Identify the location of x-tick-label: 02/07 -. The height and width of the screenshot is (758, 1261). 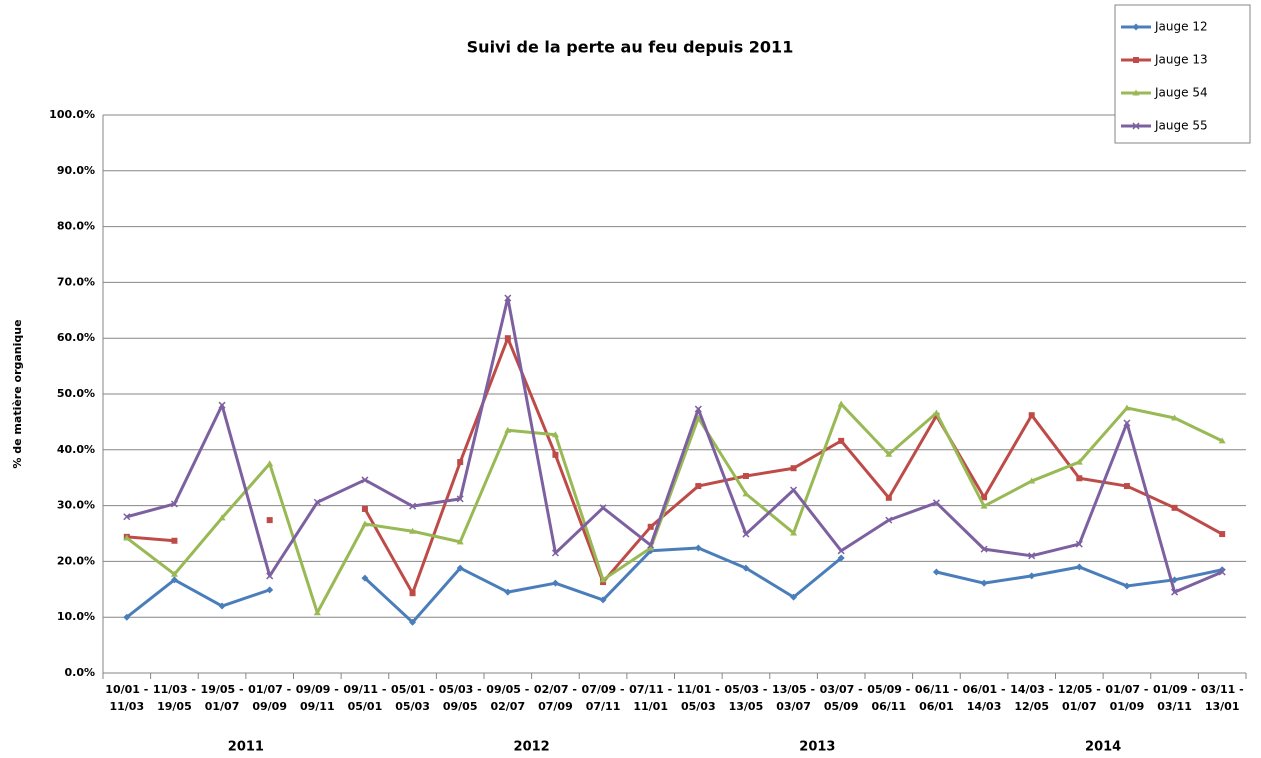
(555, 689).